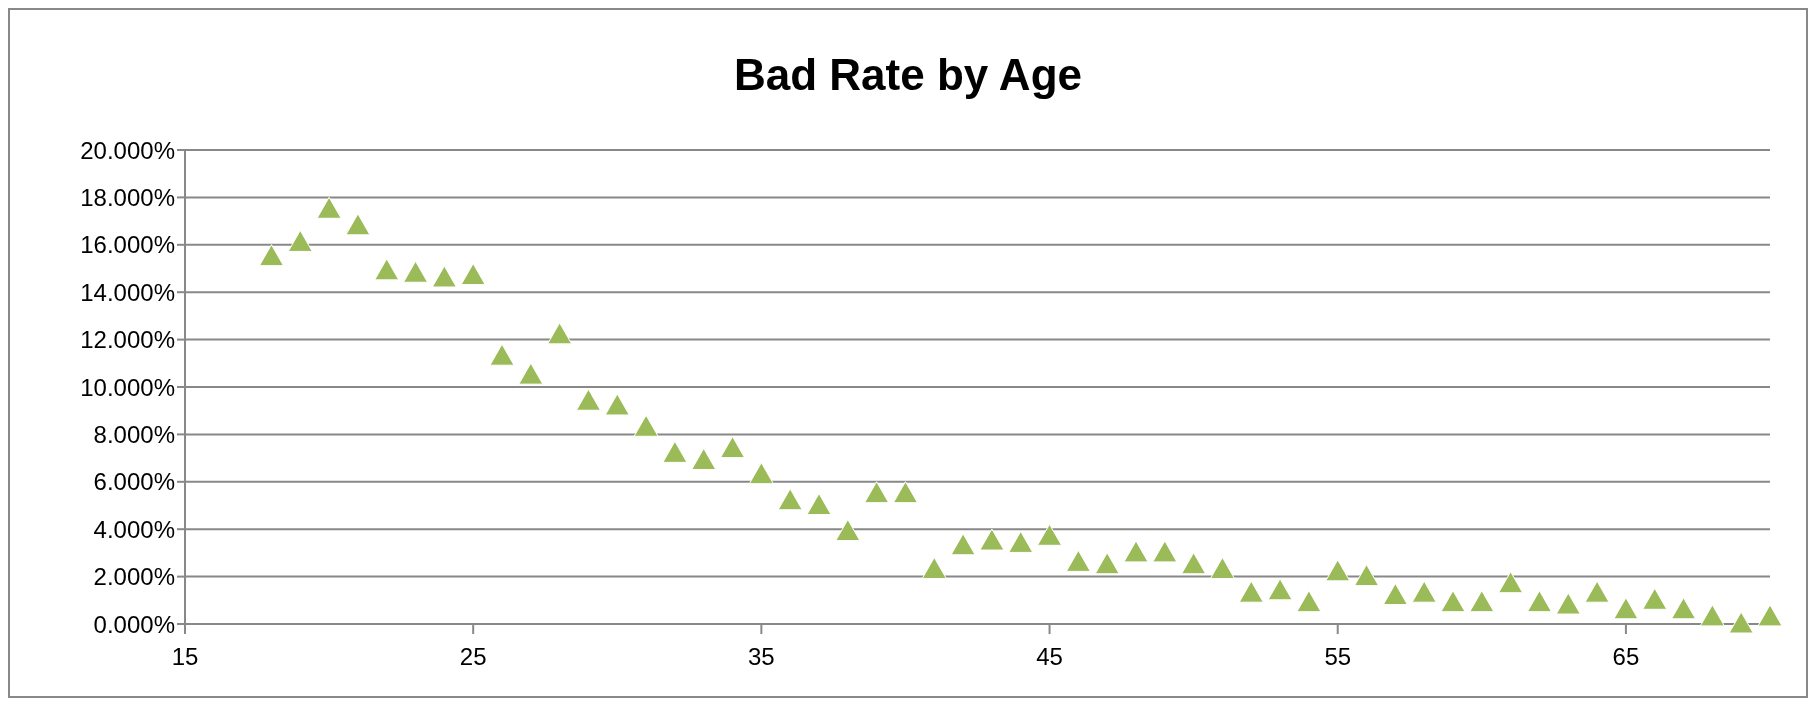 The width and height of the screenshot is (1818, 707). I want to click on x-tick-label: 35, so click(761, 657).